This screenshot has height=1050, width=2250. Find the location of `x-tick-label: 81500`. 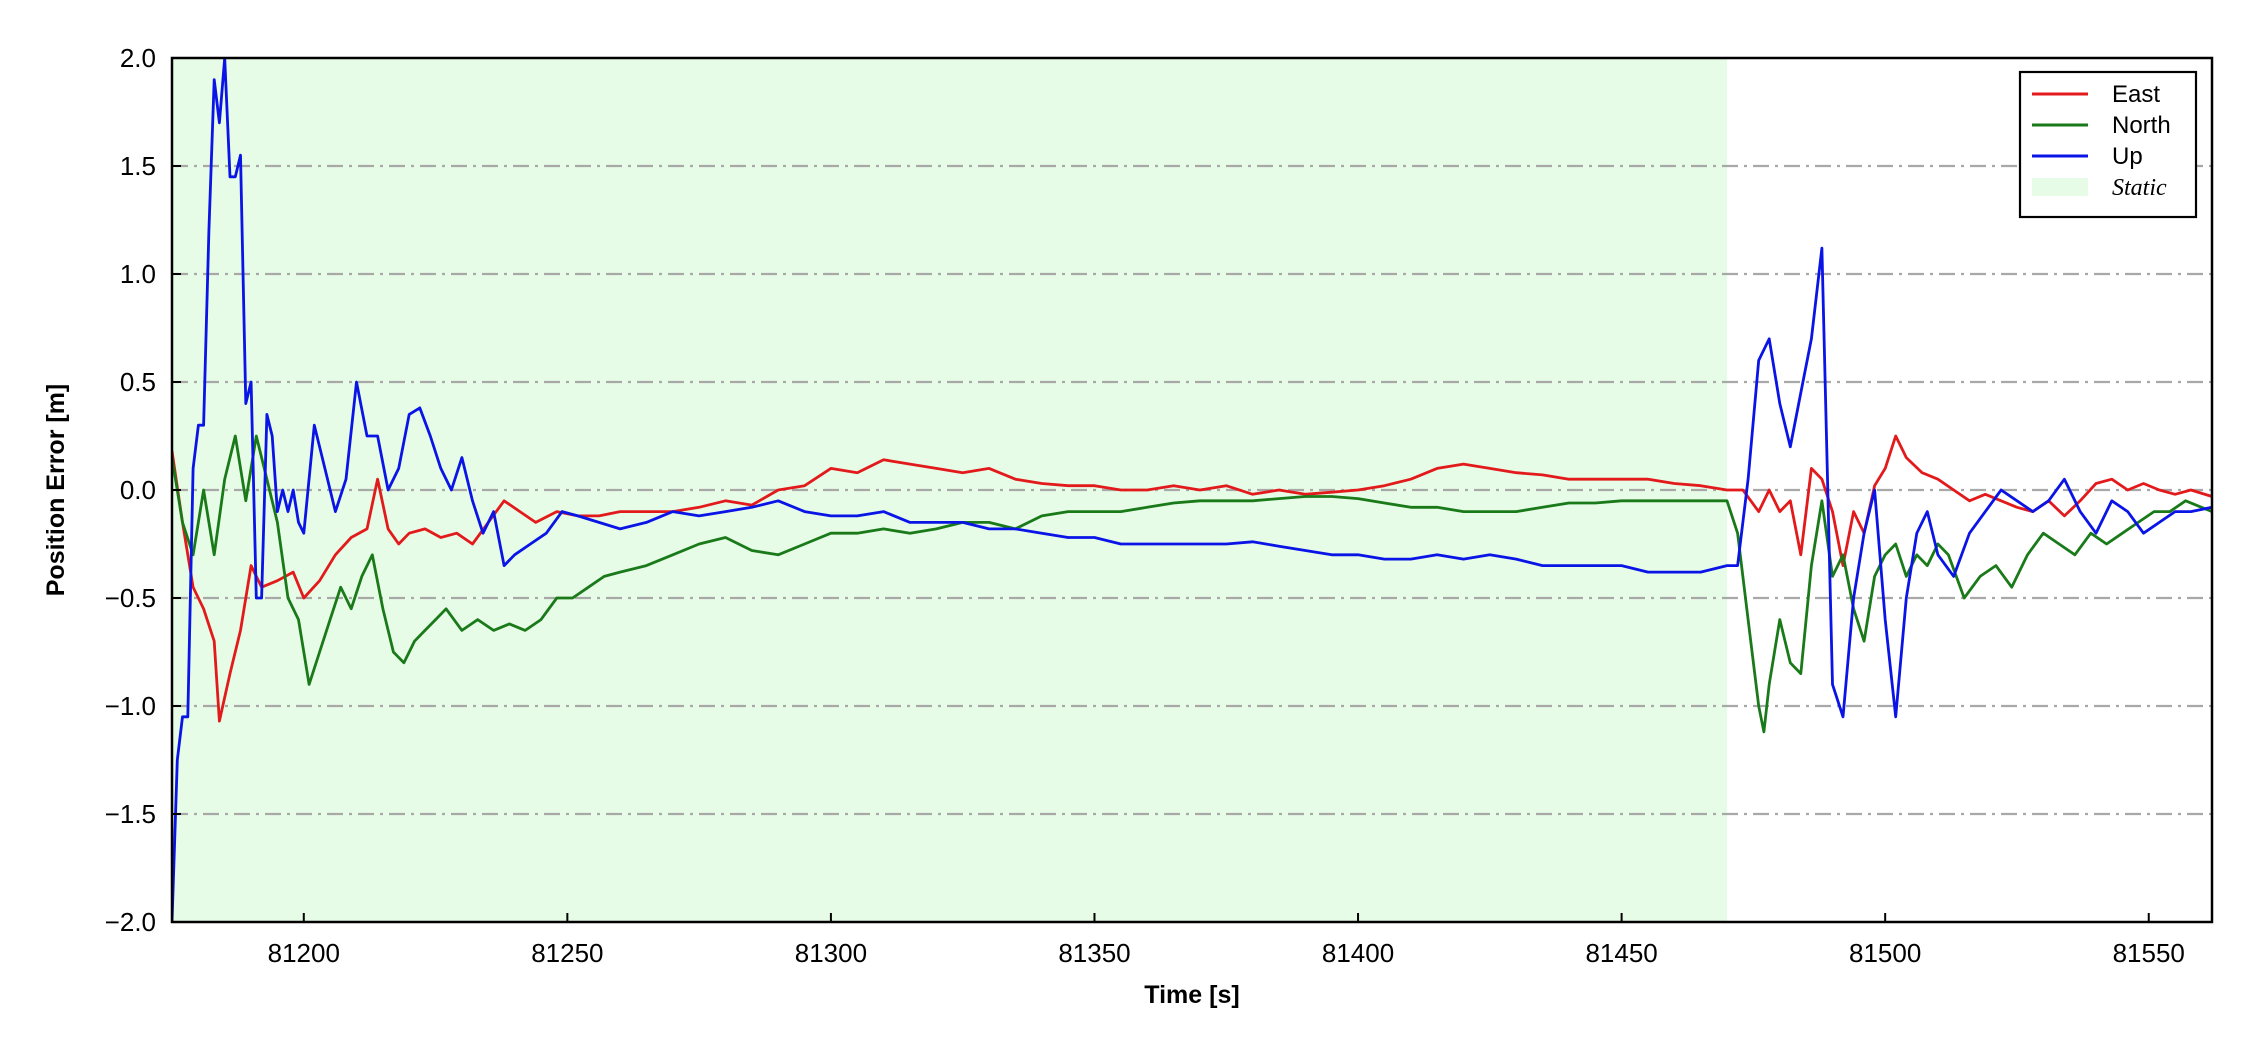

x-tick-label: 81500 is located at coordinates (1885, 953).